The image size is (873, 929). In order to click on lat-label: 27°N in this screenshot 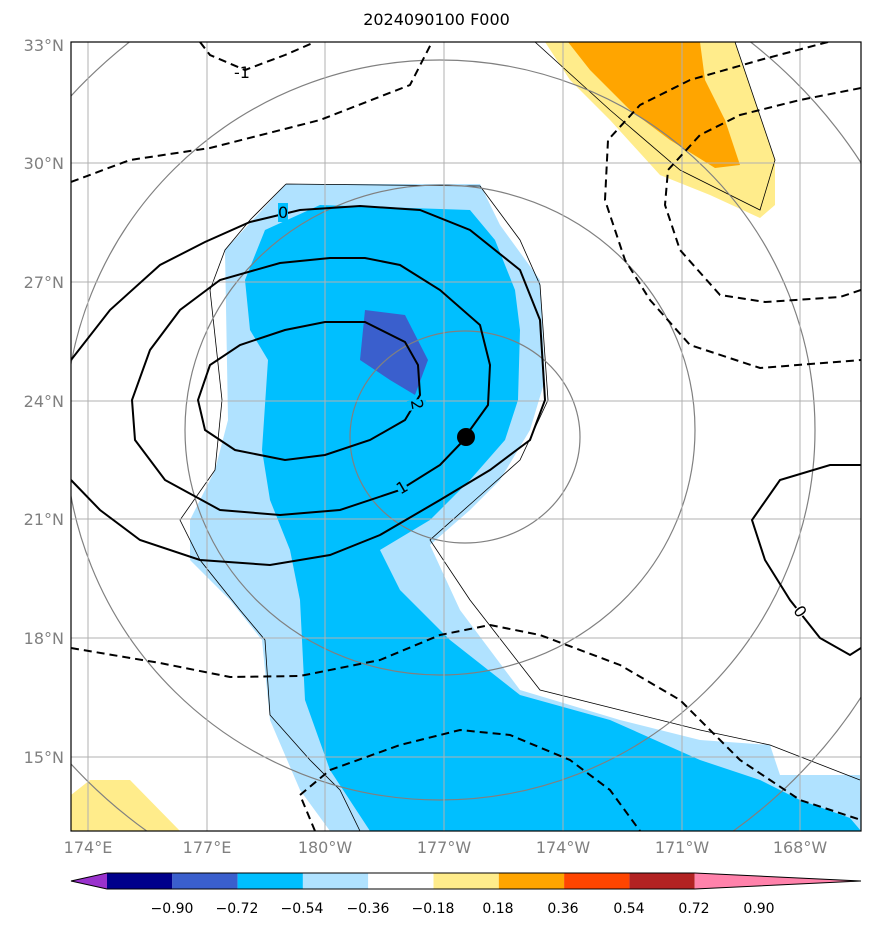, I will do `click(43, 282)`.